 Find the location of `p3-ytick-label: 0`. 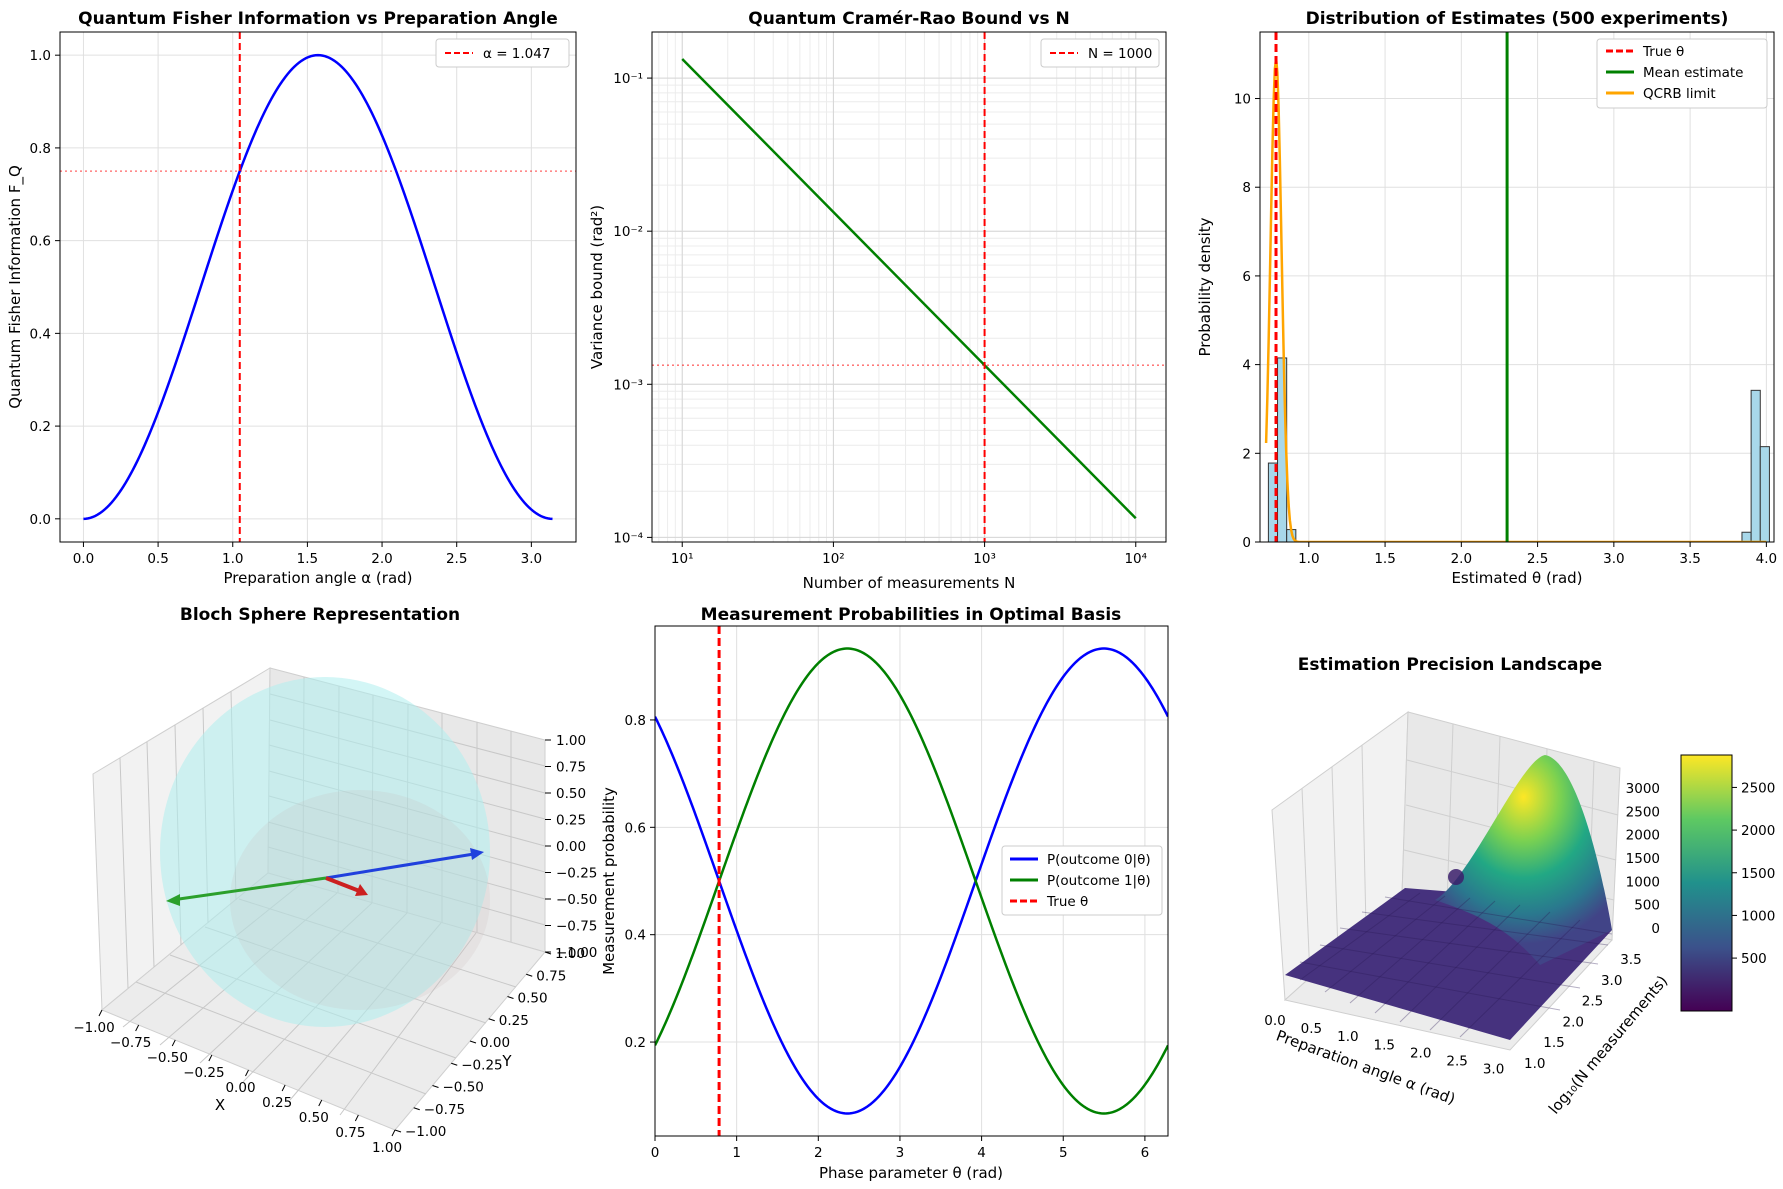

p3-ytick-label: 0 is located at coordinates (1246, 543).